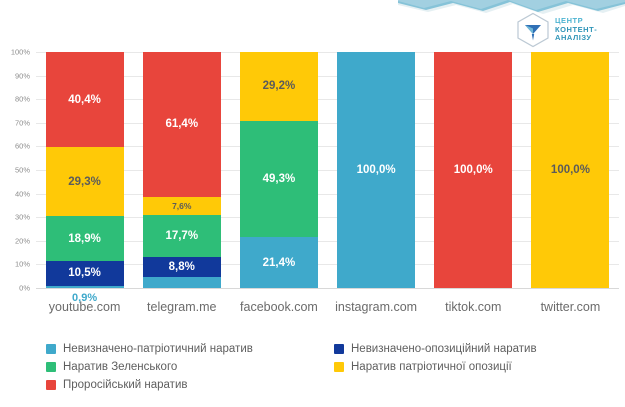 This screenshot has width=625, height=407. I want to click on legend-item-label: Проросійський наратив, so click(125, 385).